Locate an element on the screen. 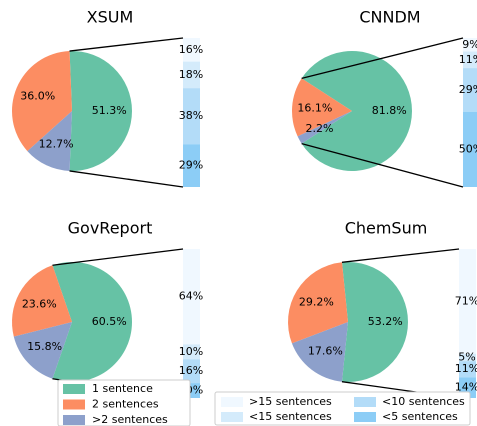 The width and height of the screenshot is (477, 426). legend-label: 2 sentences is located at coordinates (125, 404).